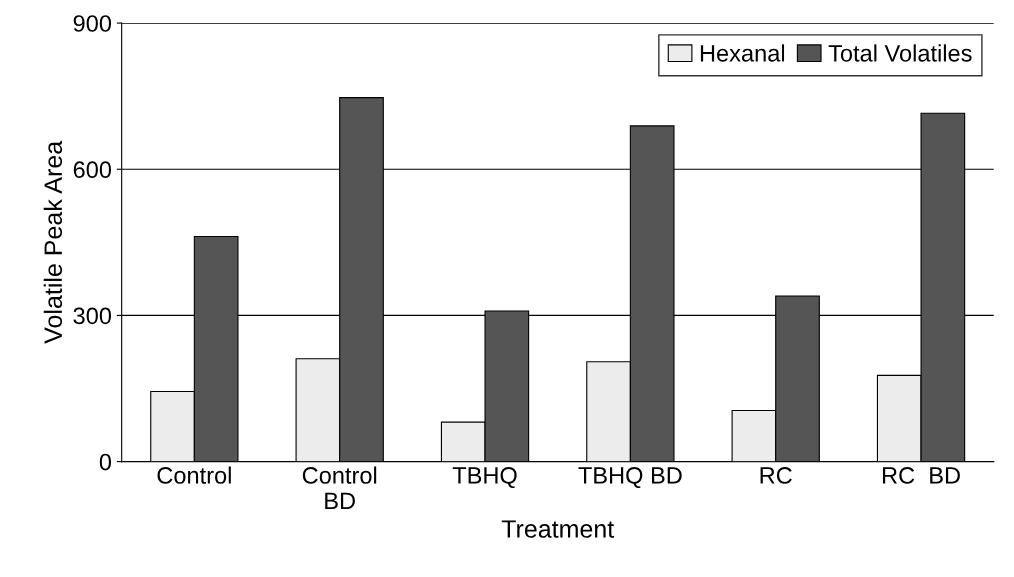 The width and height of the screenshot is (1014, 577). What do you see at coordinates (339, 487) in the screenshot?
I see `x-tick-label: Control BD` at bounding box center [339, 487].